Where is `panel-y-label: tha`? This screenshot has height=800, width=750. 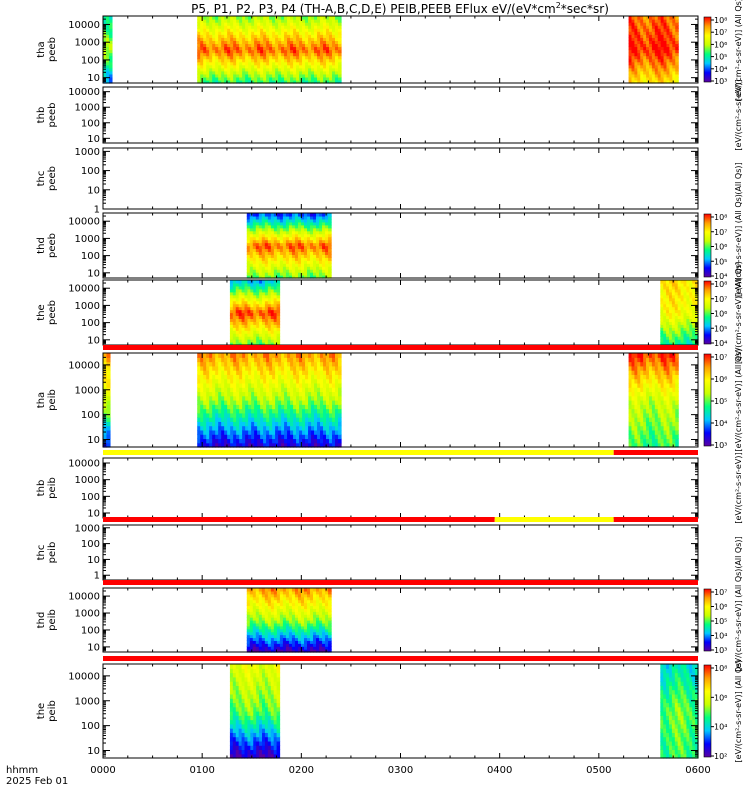 panel-y-label: tha is located at coordinates (41, 49).